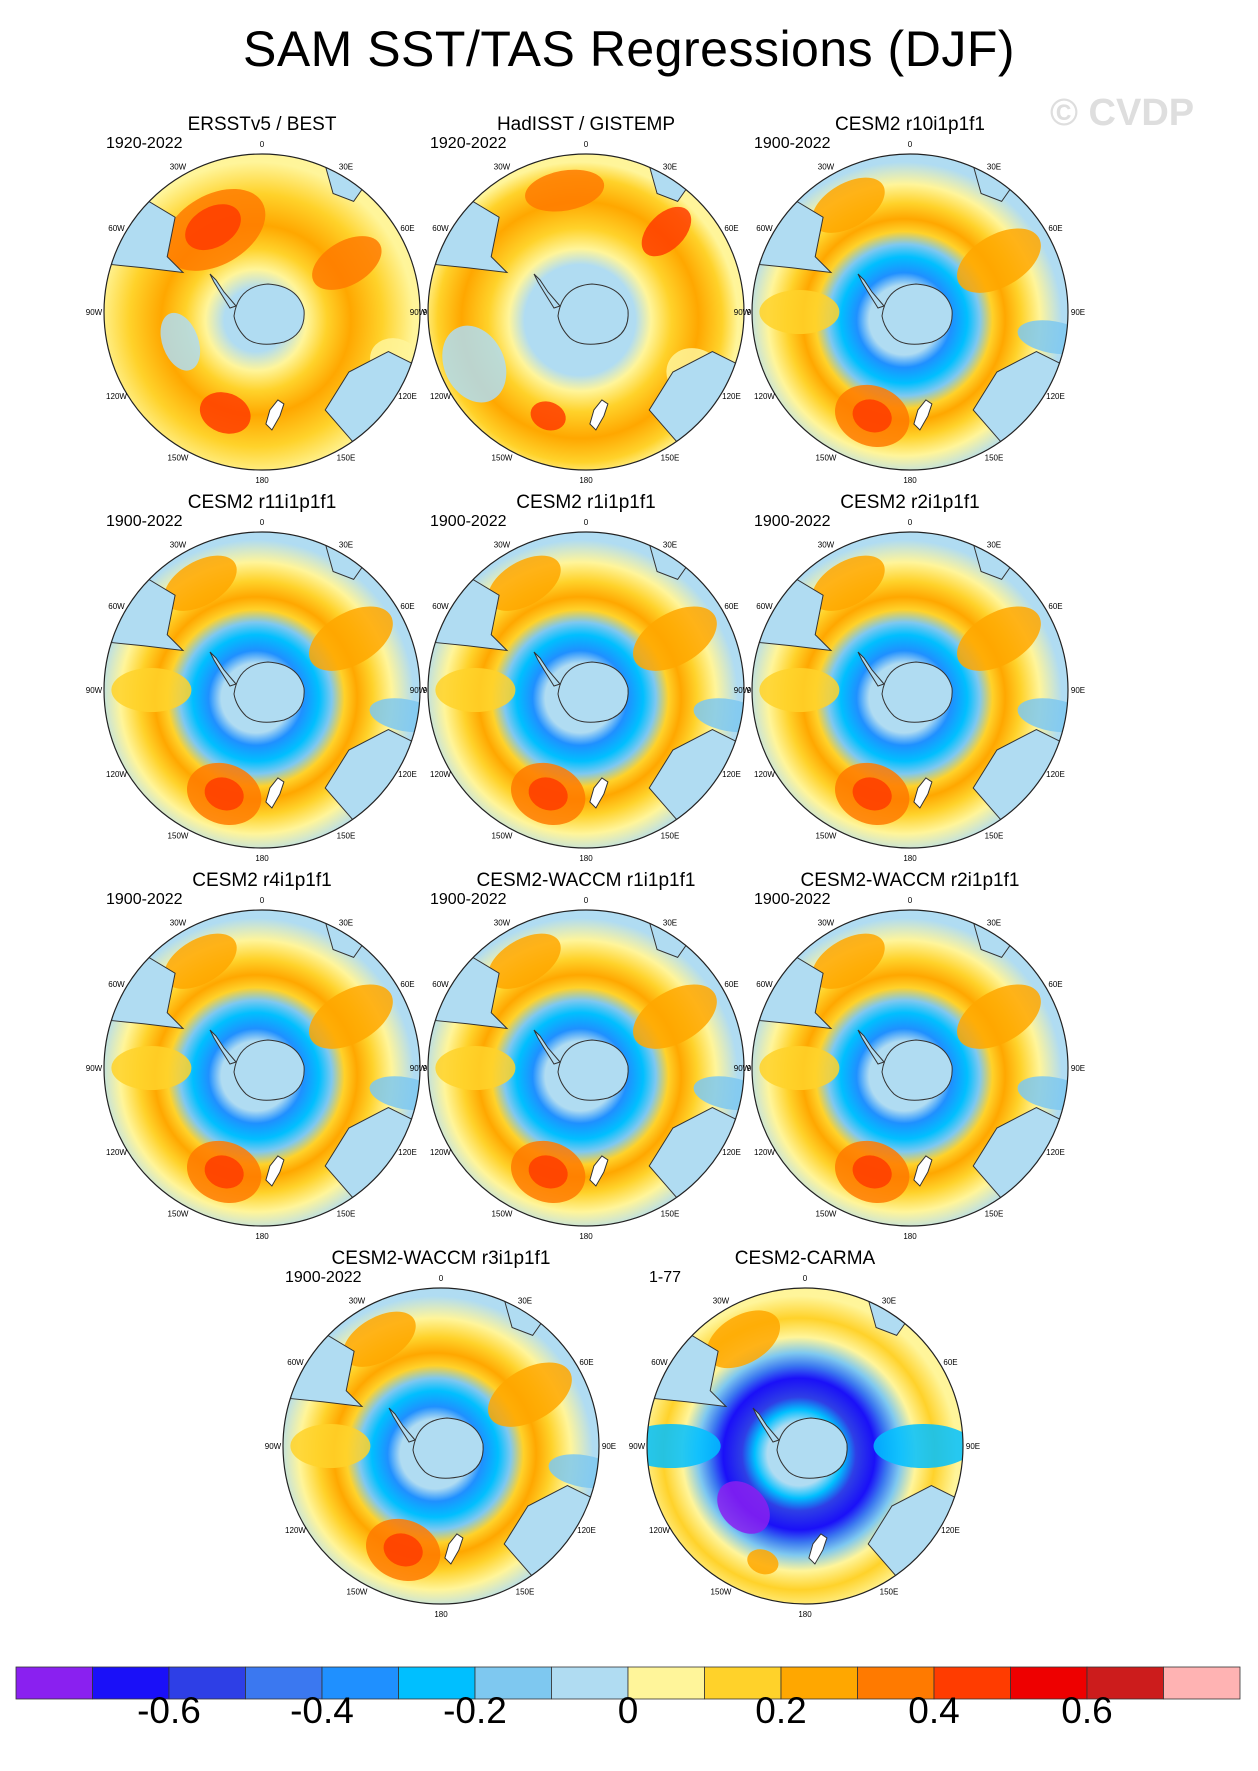  What do you see at coordinates (910, 124) in the screenshot?
I see `panel-title: CESM2 r10i1p1f1` at bounding box center [910, 124].